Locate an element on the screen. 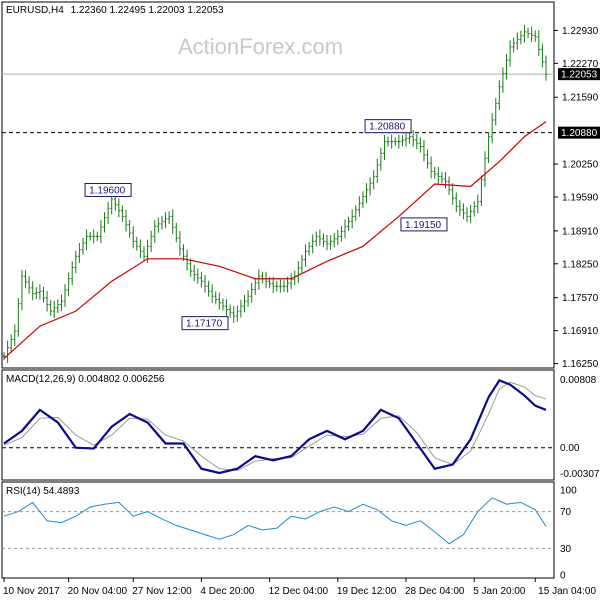  x-tick-label: 15 Jan 04:00 is located at coordinates (567, 591).